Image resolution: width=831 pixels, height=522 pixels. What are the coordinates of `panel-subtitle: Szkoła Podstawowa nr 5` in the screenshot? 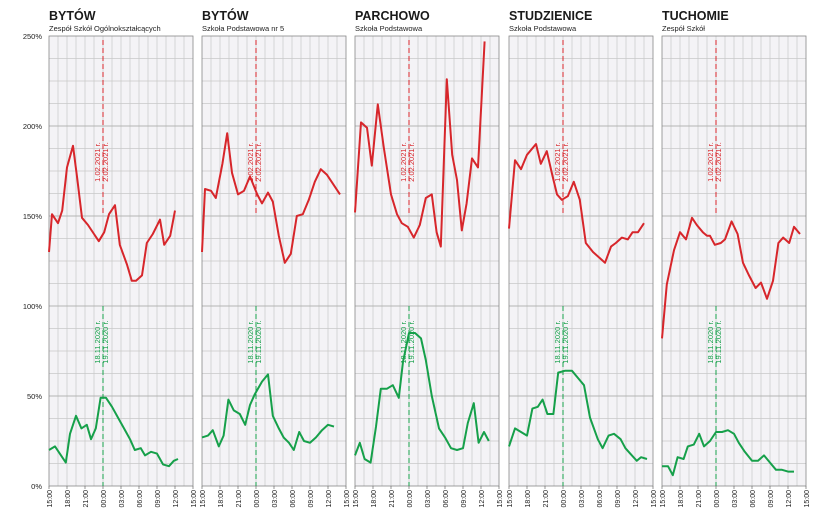 It's located at (243, 28).